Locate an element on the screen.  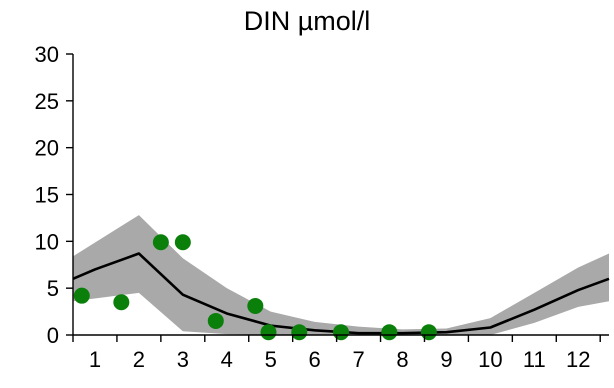
x-tick-label: 4 is located at coordinates (227, 359).